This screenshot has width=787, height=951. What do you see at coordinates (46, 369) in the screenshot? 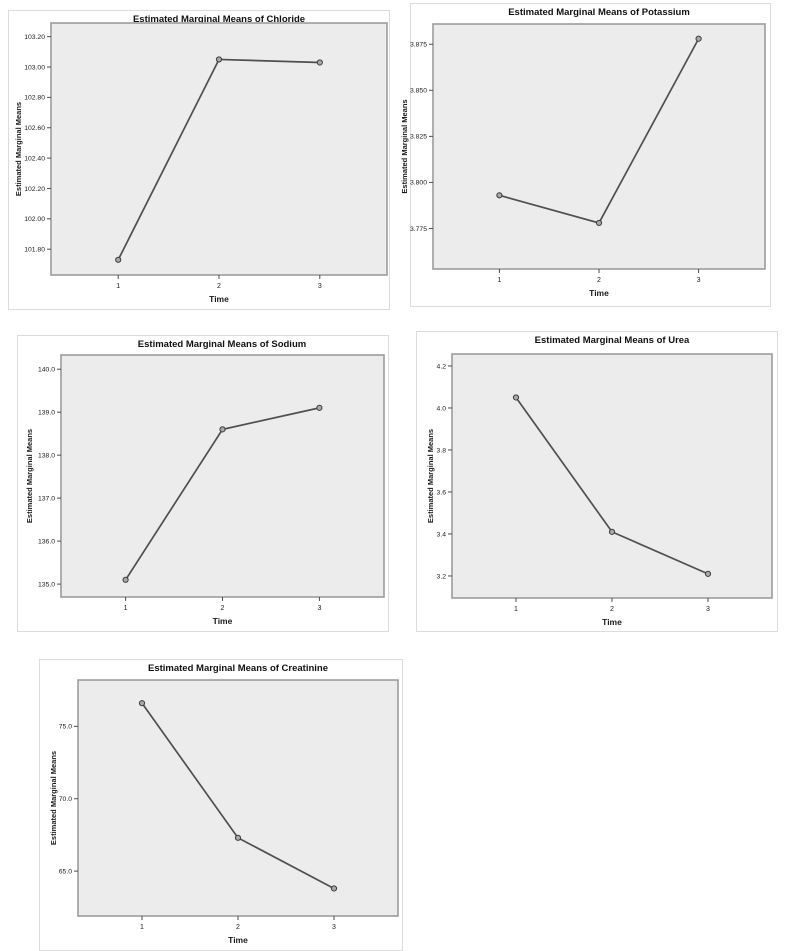
I see `y-tick-label: 140.0` at bounding box center [46, 369].